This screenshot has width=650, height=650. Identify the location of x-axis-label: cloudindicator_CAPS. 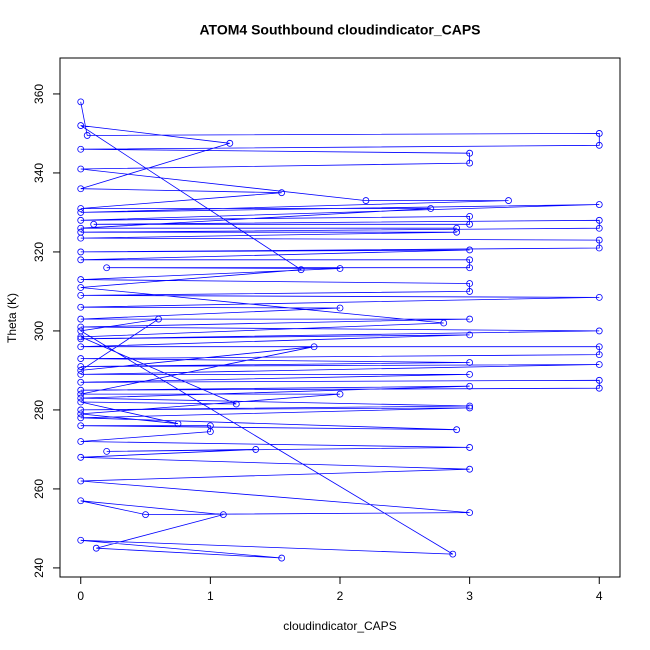
(339, 626).